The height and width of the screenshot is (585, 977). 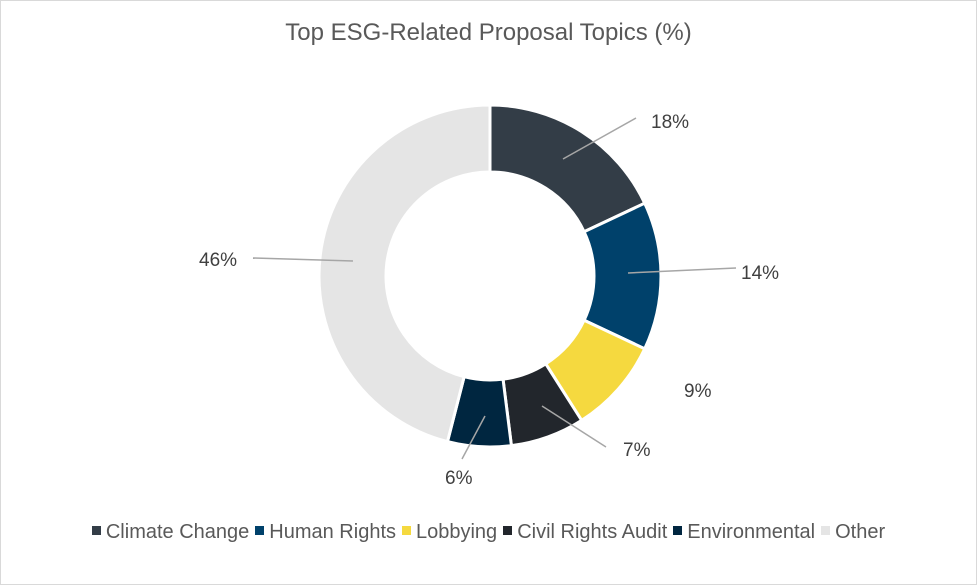 What do you see at coordinates (860, 532) in the screenshot?
I see `legend-label: Other` at bounding box center [860, 532].